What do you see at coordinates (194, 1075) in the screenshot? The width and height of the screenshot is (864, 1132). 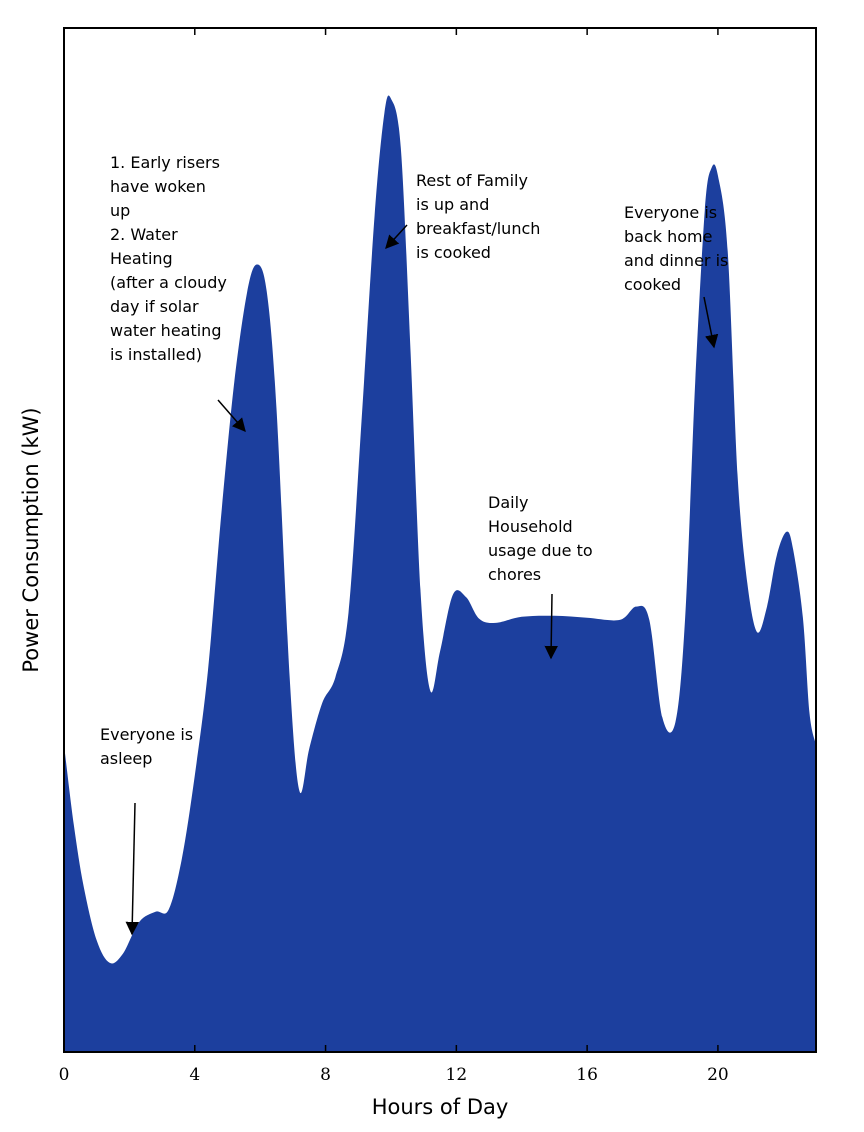 I see `x-tick-label: 4` at bounding box center [194, 1075].